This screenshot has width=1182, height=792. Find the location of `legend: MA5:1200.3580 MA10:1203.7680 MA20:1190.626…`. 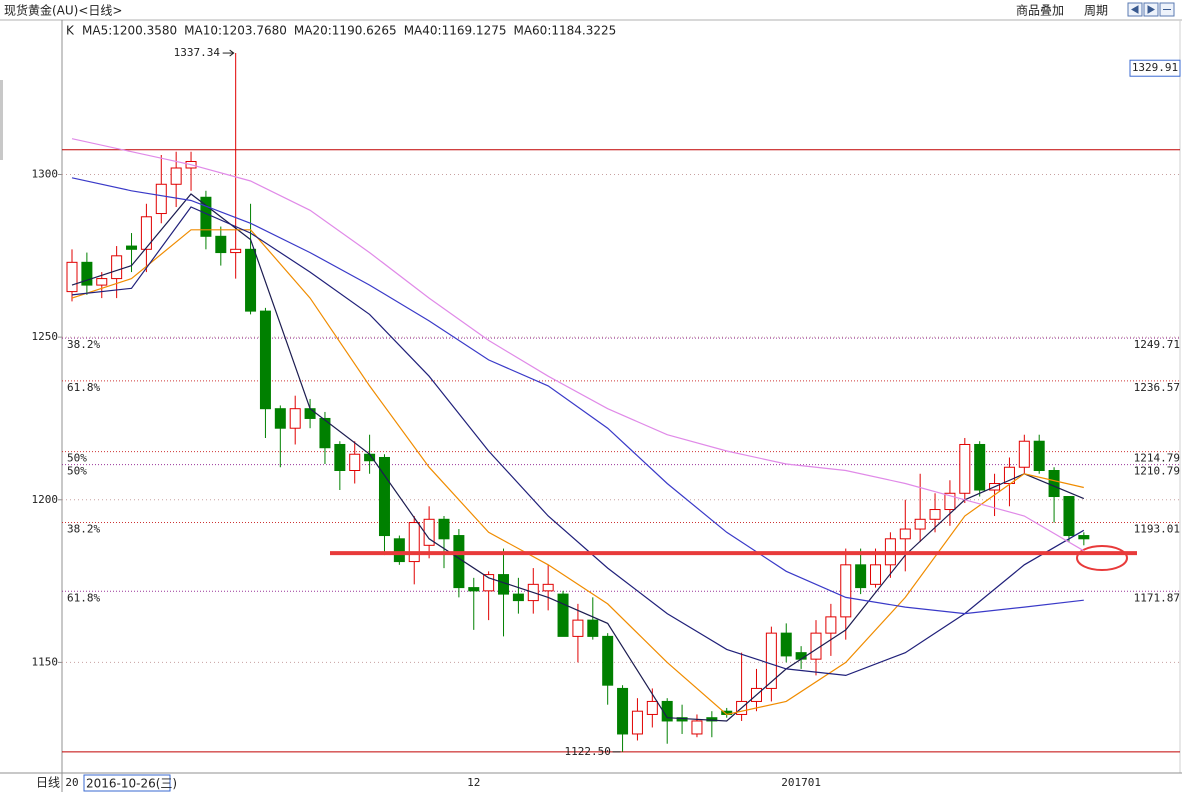

legend: MA5:1200.3580 MA10:1203.7680 MA20:1190.626… is located at coordinates (349, 31).